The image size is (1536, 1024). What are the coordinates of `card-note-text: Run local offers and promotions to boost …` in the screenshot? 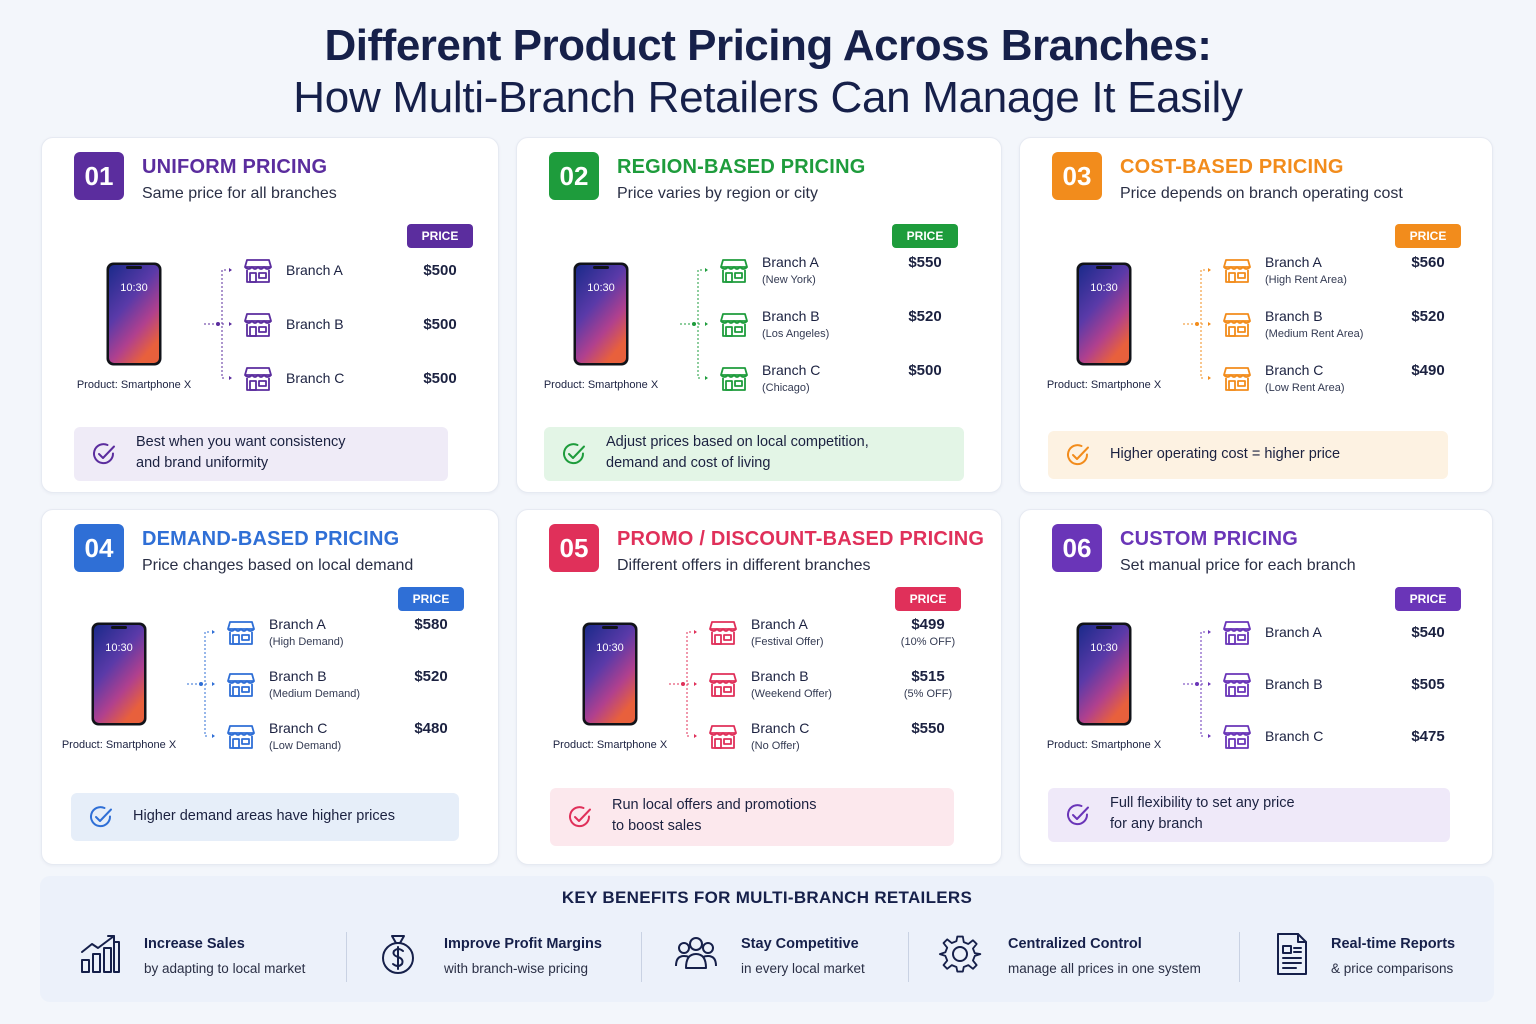 It's located at (714, 816).